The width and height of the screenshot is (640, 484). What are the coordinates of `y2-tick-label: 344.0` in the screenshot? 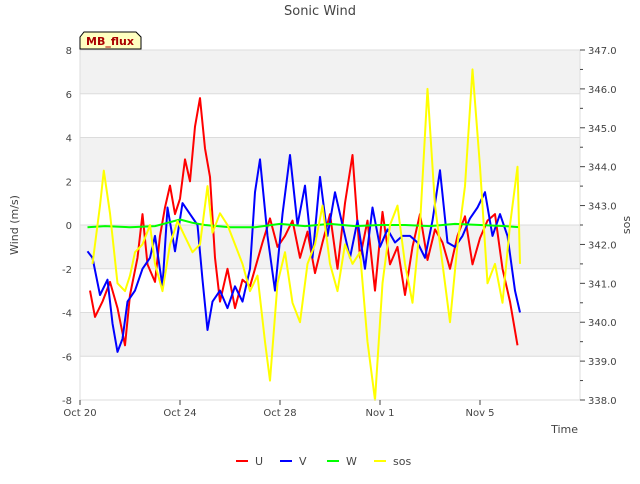 It's located at (602, 168).